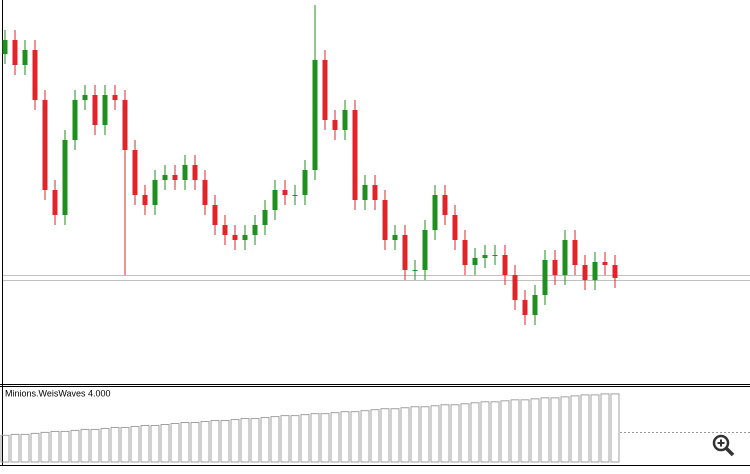 The image size is (750, 474). What do you see at coordinates (723, 445) in the screenshot?
I see `zoom-icon` at bounding box center [723, 445].